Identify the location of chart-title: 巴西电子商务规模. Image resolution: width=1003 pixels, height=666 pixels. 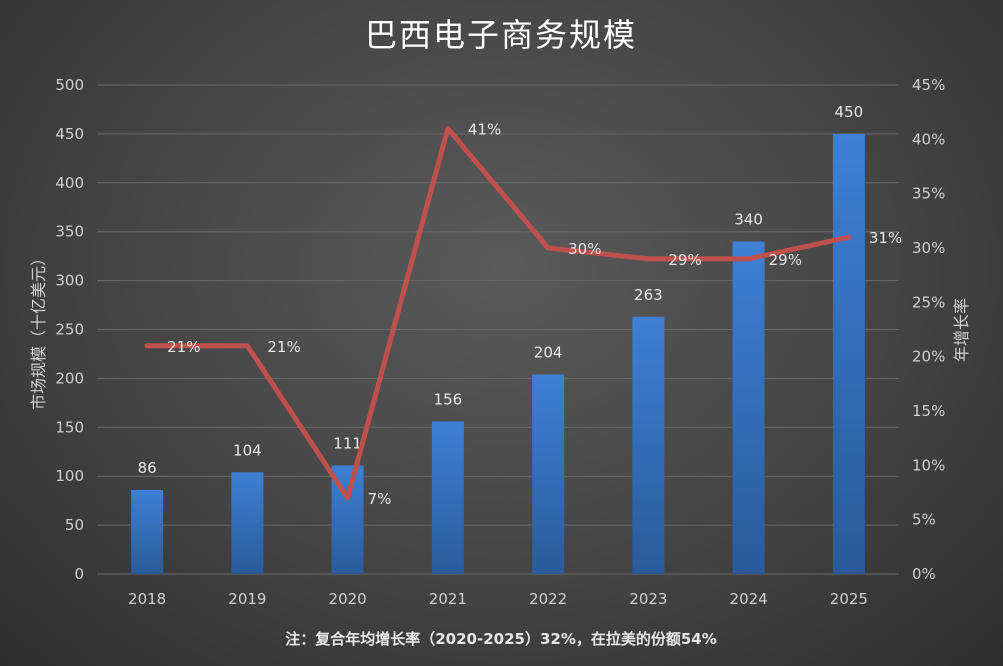
(501, 35).